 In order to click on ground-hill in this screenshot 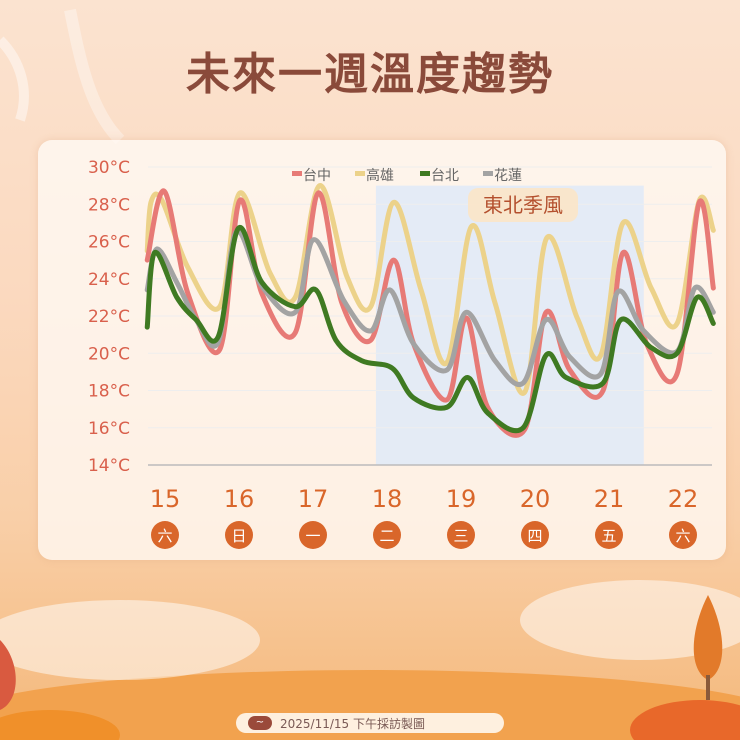, I will do `click(370, 705)`.